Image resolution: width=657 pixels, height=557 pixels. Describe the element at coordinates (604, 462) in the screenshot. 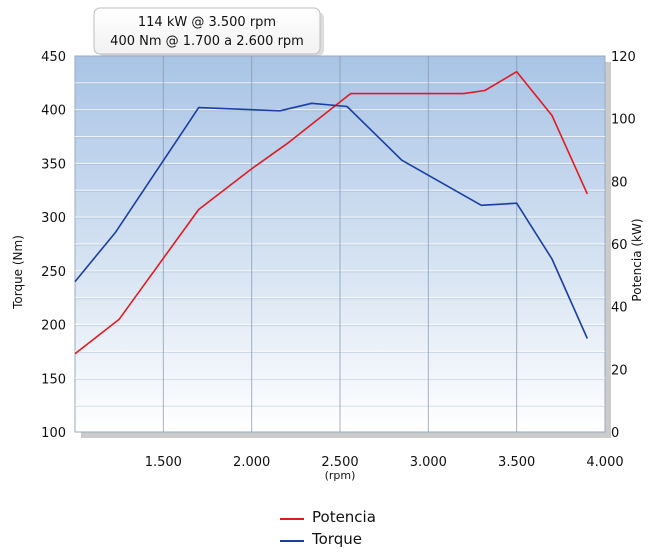

I see `x-tick-label: 4.000` at that location.